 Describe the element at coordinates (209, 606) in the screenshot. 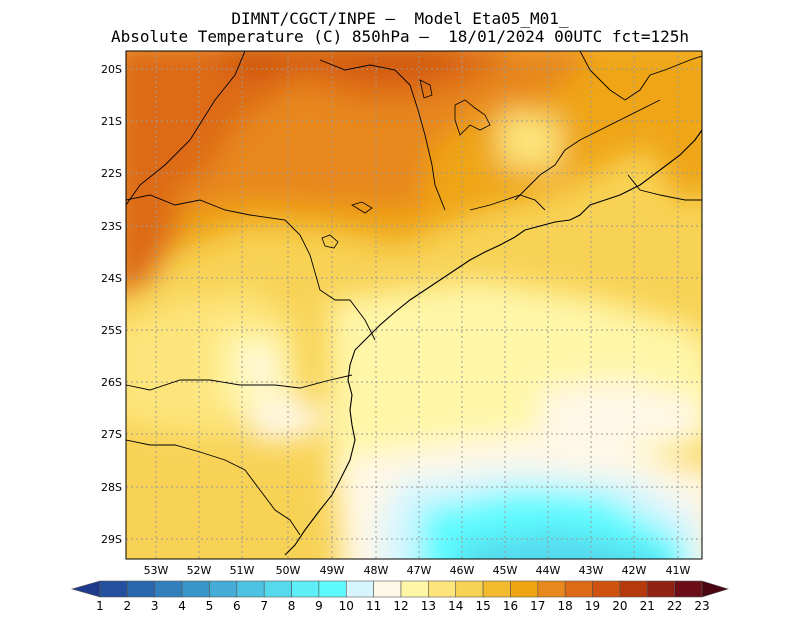

I see `colorbar-label: 5` at that location.